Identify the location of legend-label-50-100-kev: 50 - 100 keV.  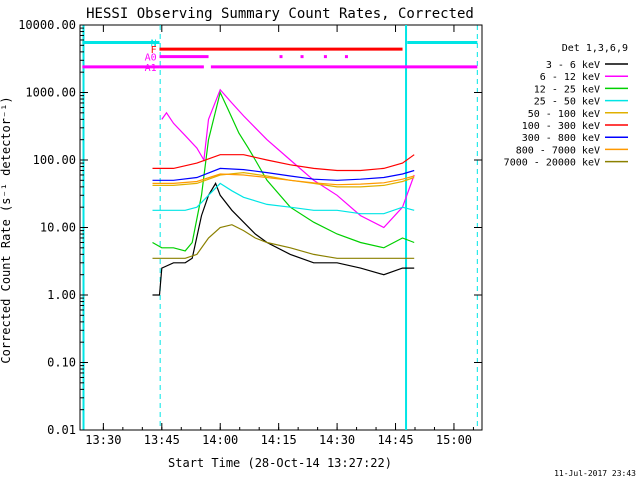
(564, 114).